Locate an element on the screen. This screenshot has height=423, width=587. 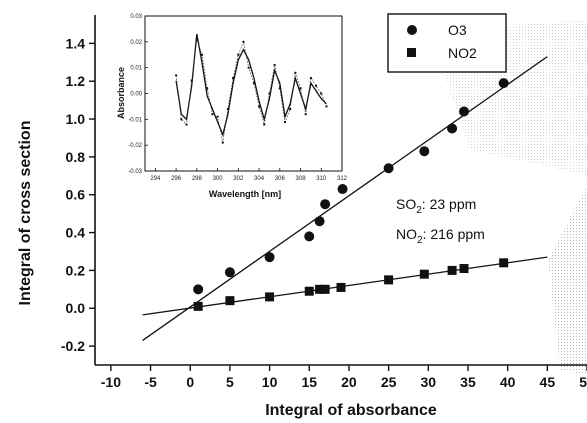
annotation-so2-main: SO is located at coordinates (406, 204).